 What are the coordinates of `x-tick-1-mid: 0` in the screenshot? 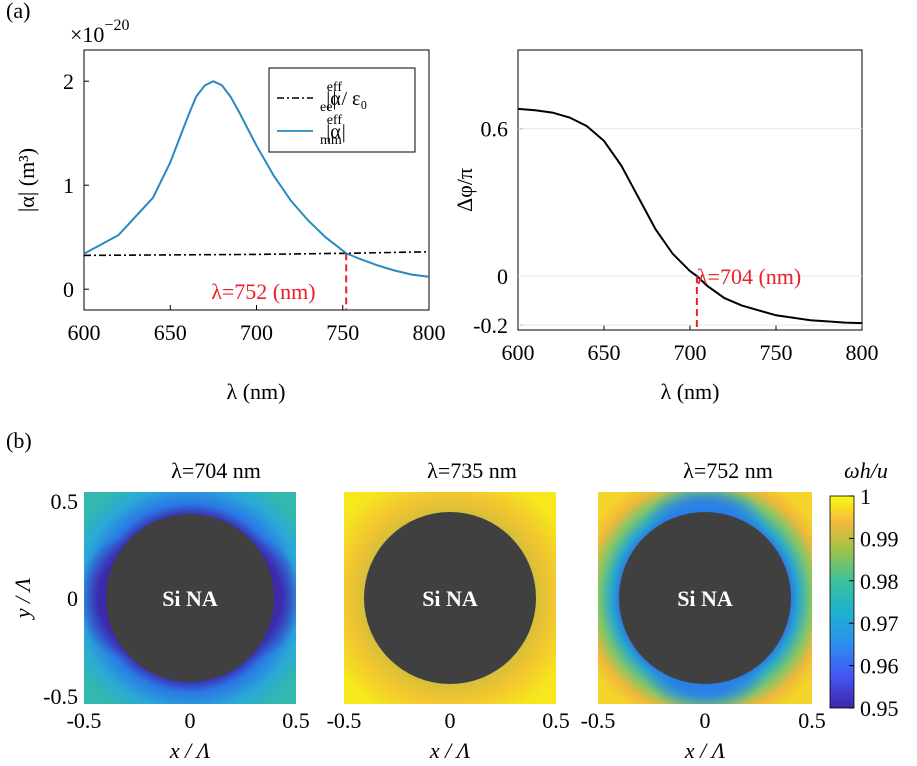 It's located at (190, 720).